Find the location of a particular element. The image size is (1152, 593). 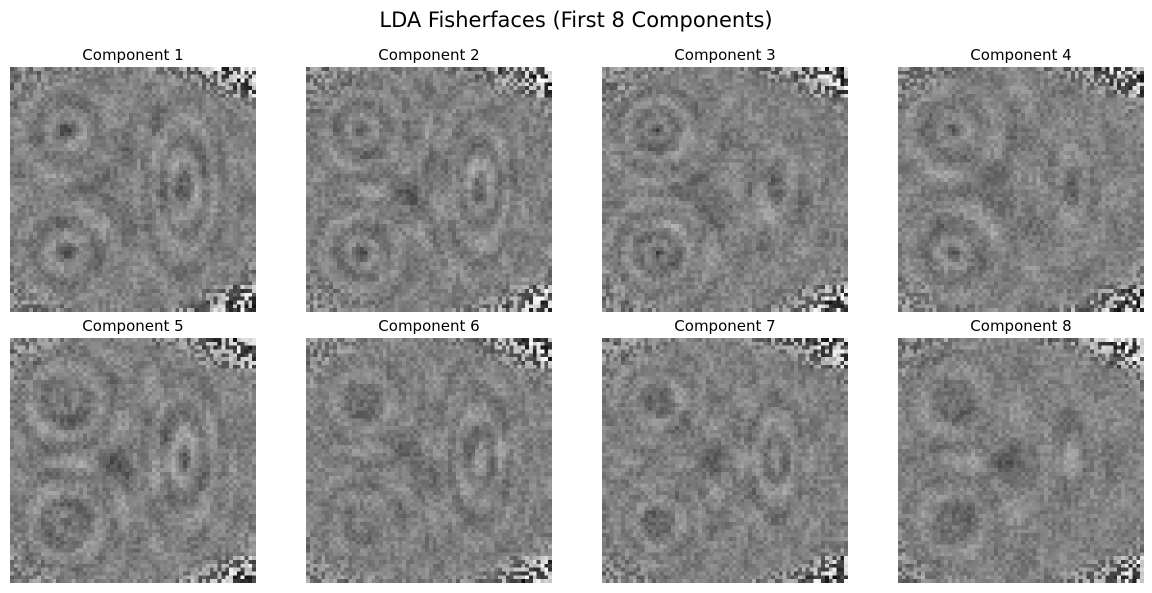

panel-title: Component 8 is located at coordinates (1021, 326).